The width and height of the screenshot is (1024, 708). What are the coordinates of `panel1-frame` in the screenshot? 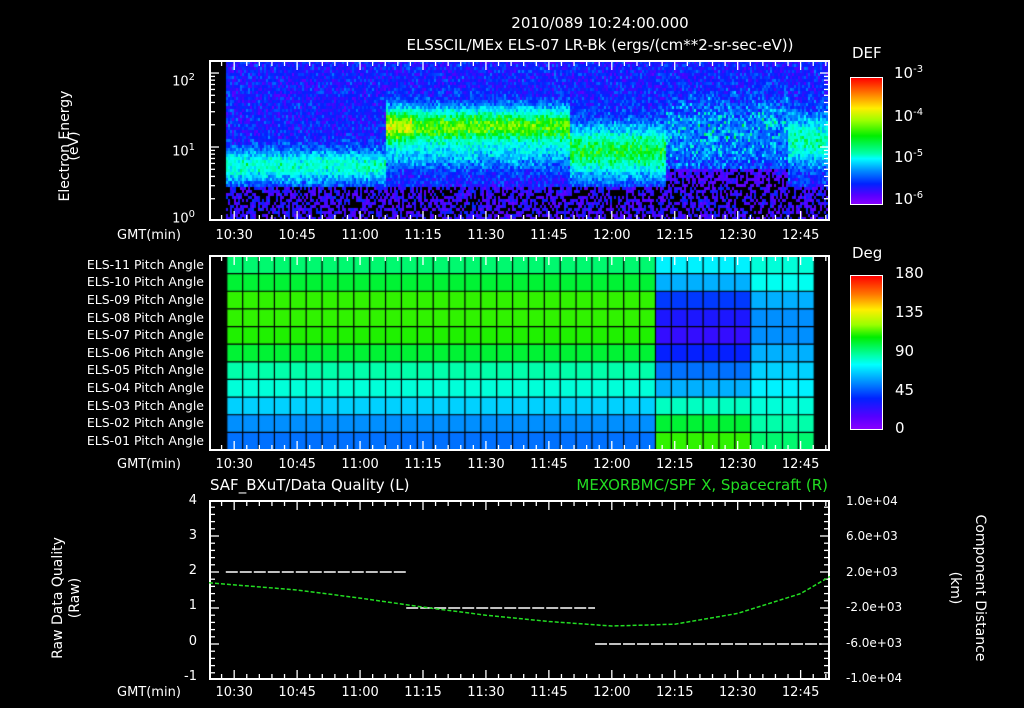 It's located at (519, 140).